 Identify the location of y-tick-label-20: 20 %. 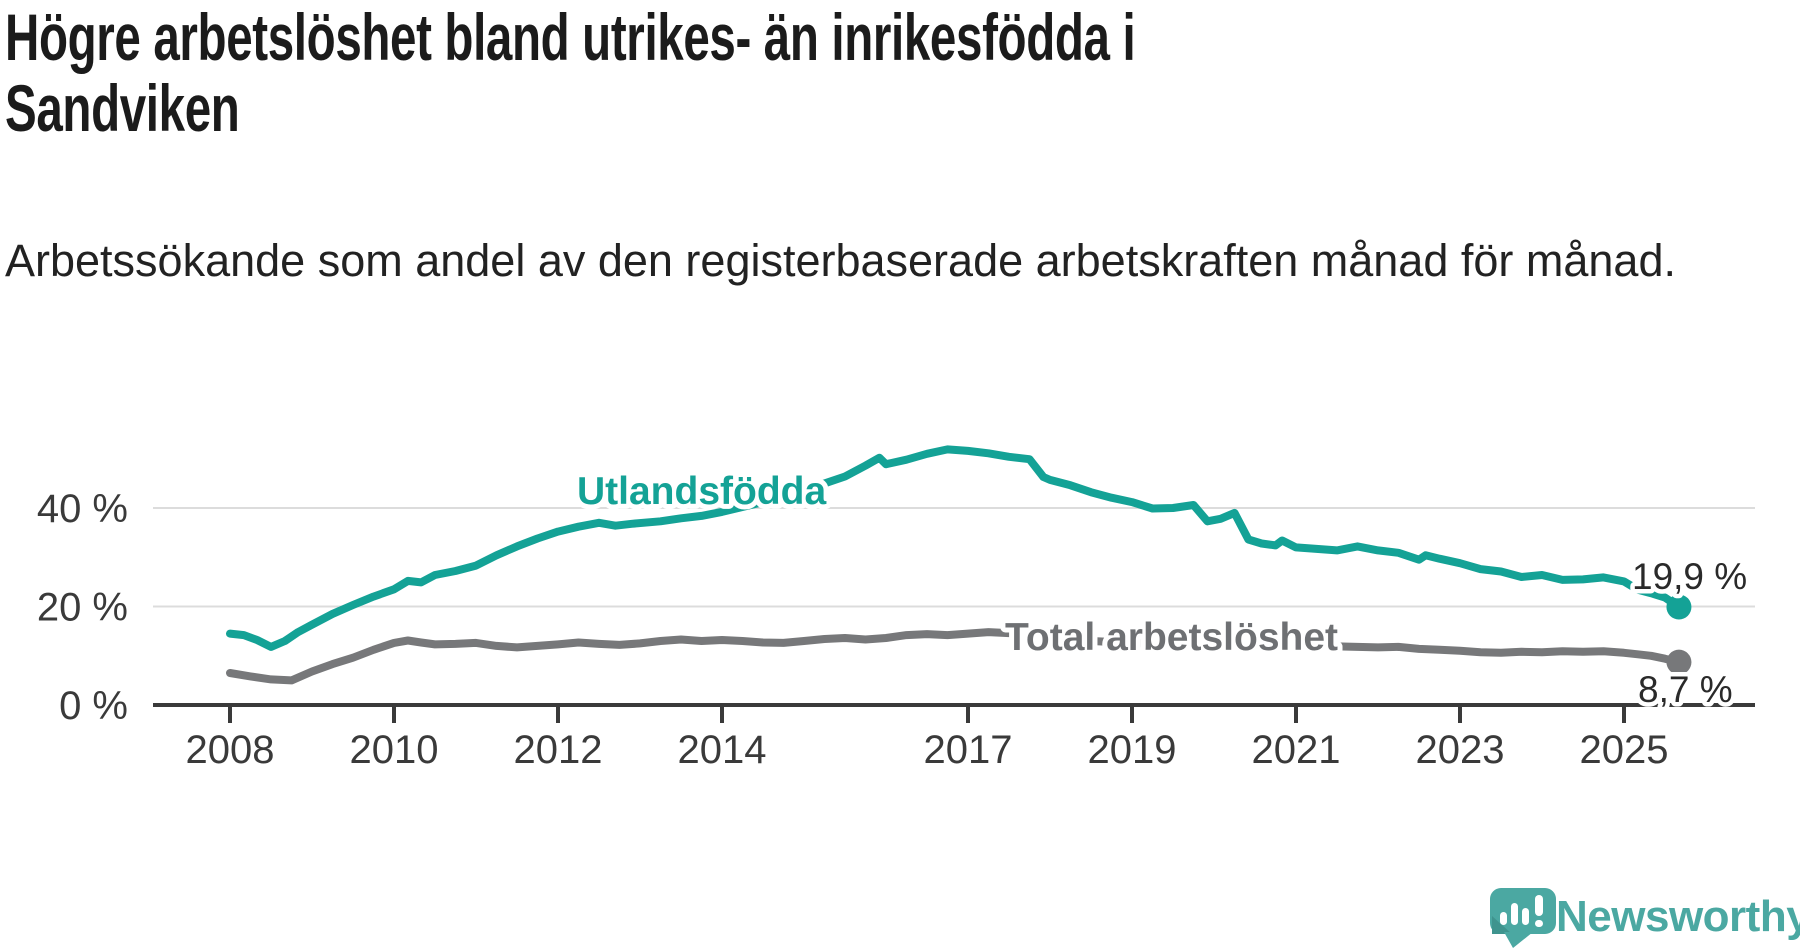
(82, 608).